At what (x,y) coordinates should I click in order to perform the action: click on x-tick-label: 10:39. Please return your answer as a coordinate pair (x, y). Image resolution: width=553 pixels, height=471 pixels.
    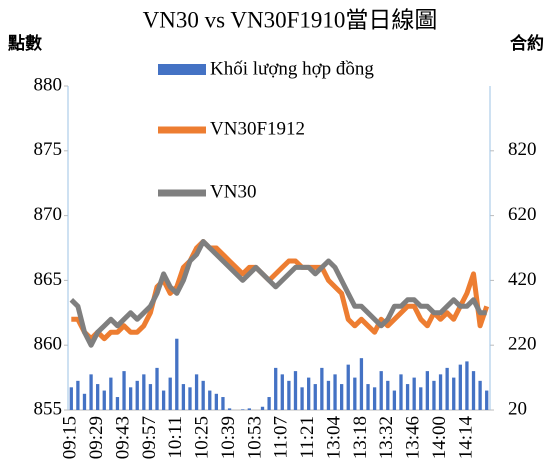
    Looking at the image, I should click on (228, 437).